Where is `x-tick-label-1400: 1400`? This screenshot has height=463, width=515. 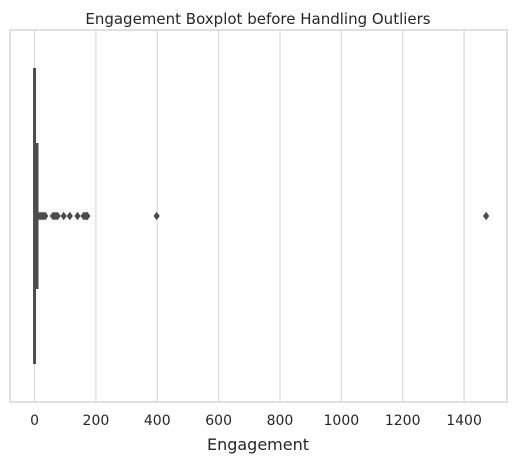
x-tick-label-1400: 1400 is located at coordinates (464, 421).